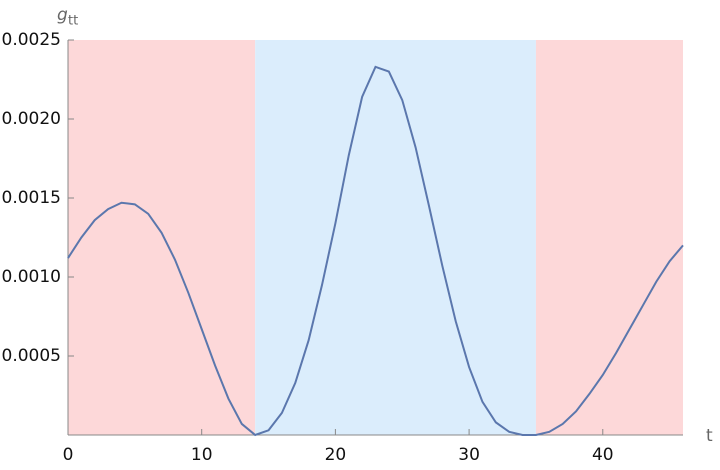  What do you see at coordinates (336, 455) in the screenshot?
I see `x-tick-label: 20` at bounding box center [336, 455].